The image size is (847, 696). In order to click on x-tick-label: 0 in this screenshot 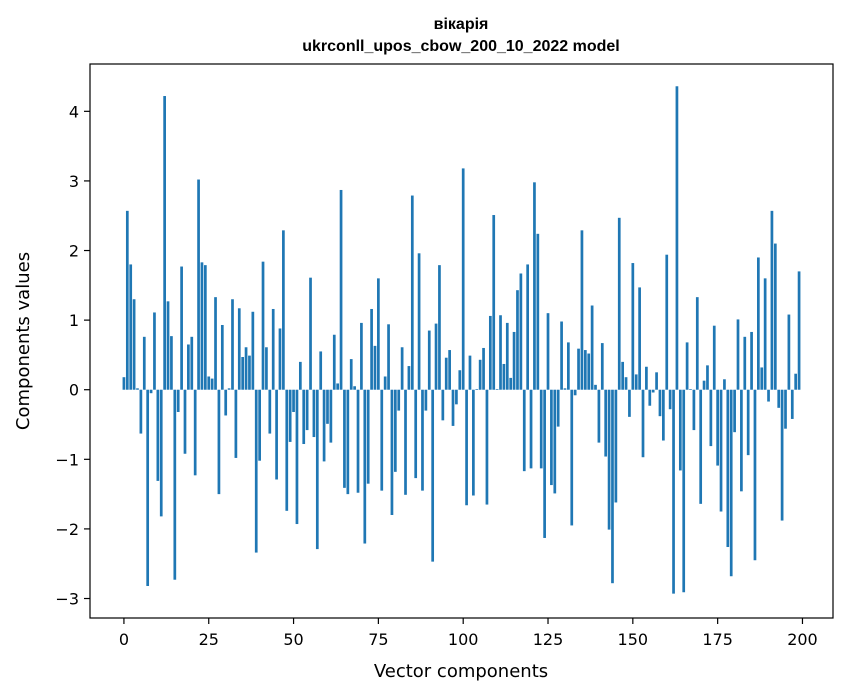, I will do `click(124, 639)`.